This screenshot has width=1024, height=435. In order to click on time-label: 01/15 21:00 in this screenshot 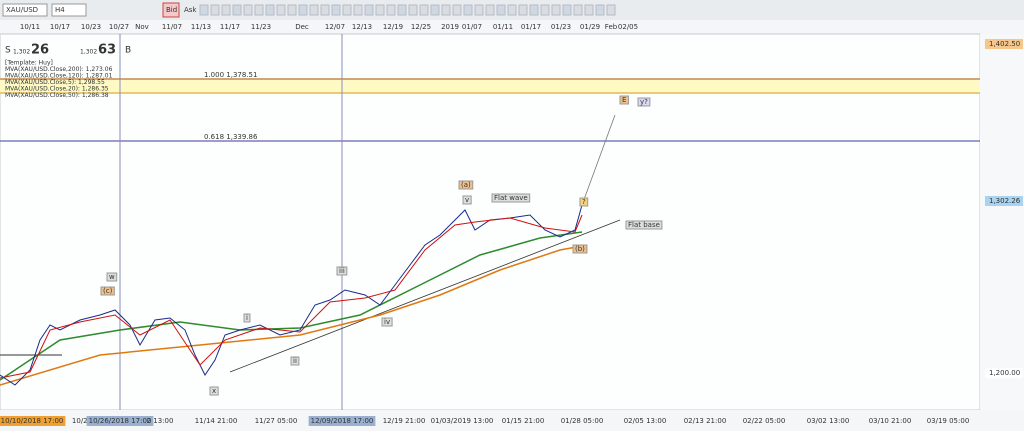, I will do `click(523, 421)`.